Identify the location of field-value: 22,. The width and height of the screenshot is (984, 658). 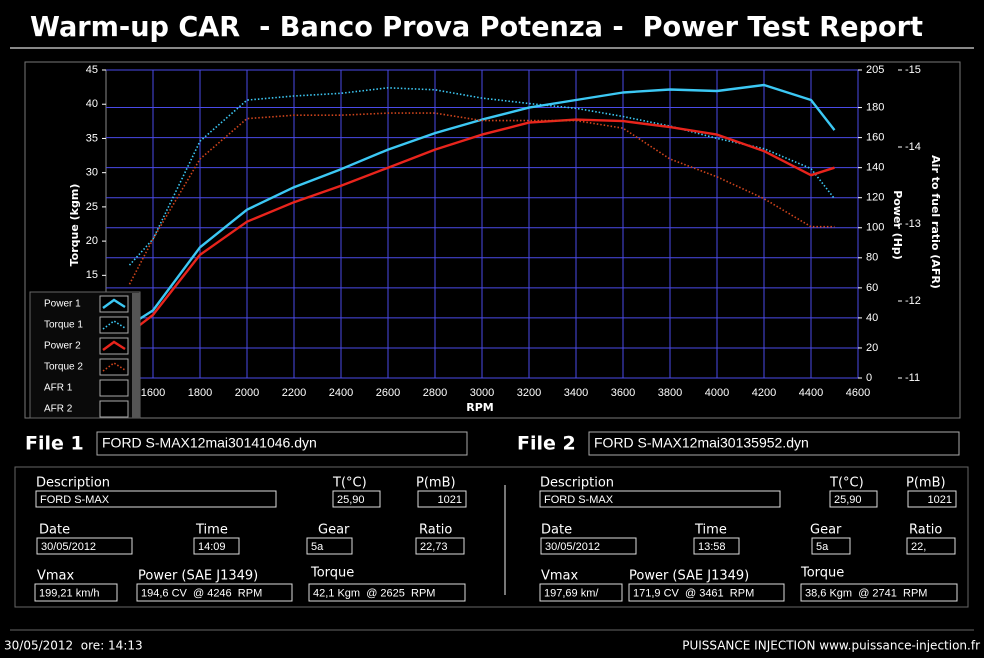
(918, 547).